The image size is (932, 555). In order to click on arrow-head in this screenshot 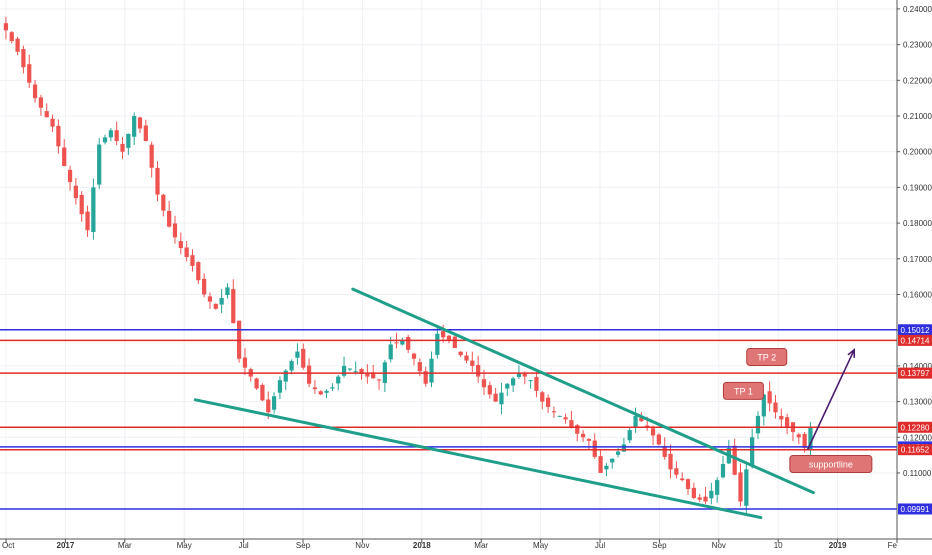, I will do `click(851, 353)`.